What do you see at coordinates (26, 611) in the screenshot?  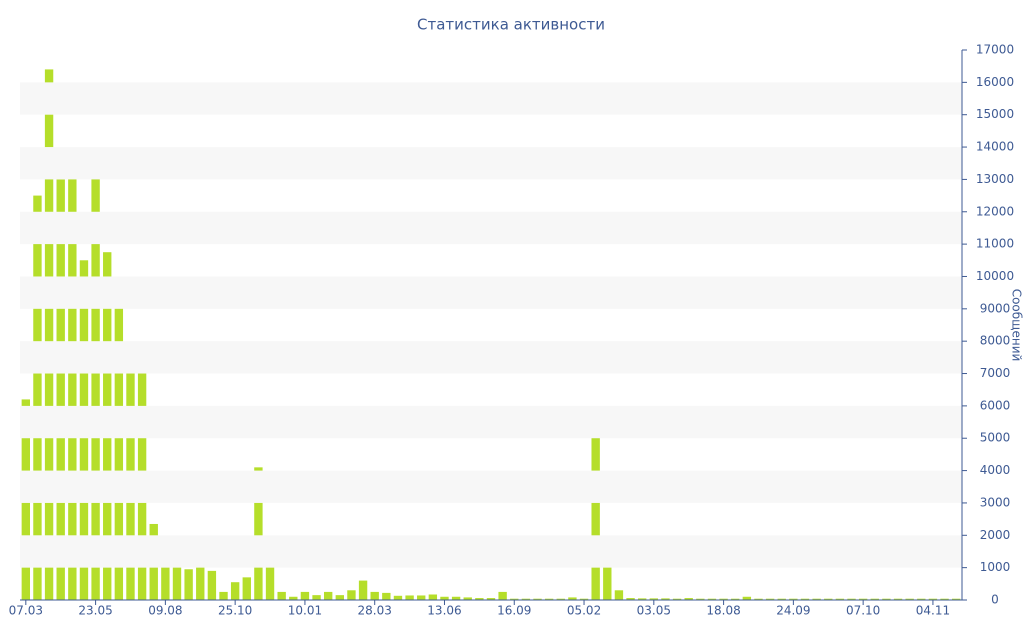 I see `x-tick-label: 07.03` at bounding box center [26, 611].